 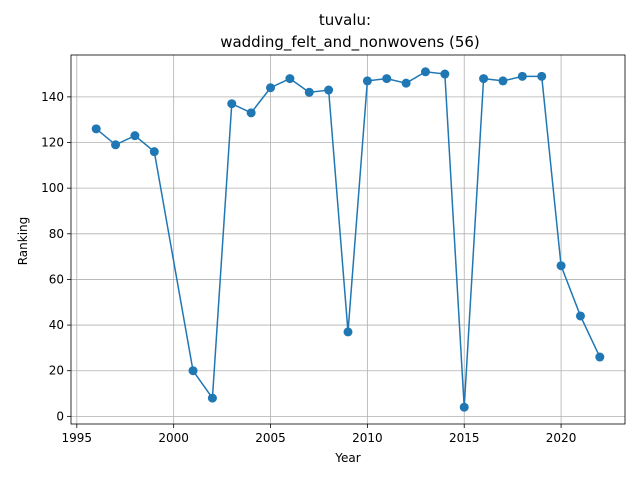 I want to click on y-tick-label: 60, so click(x=56, y=279).